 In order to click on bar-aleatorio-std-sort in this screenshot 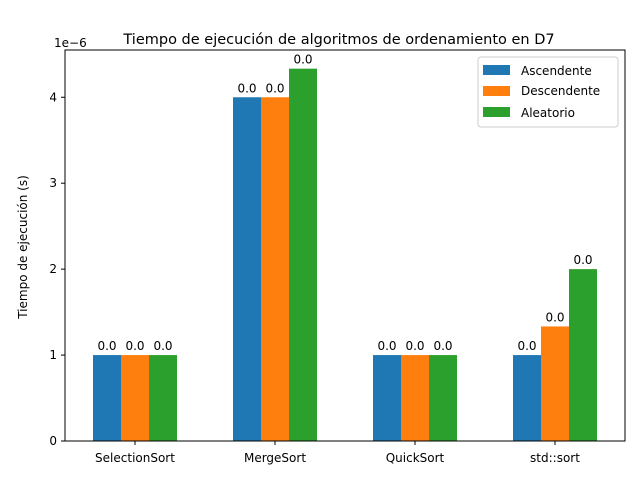, I will do `click(583, 355)`.